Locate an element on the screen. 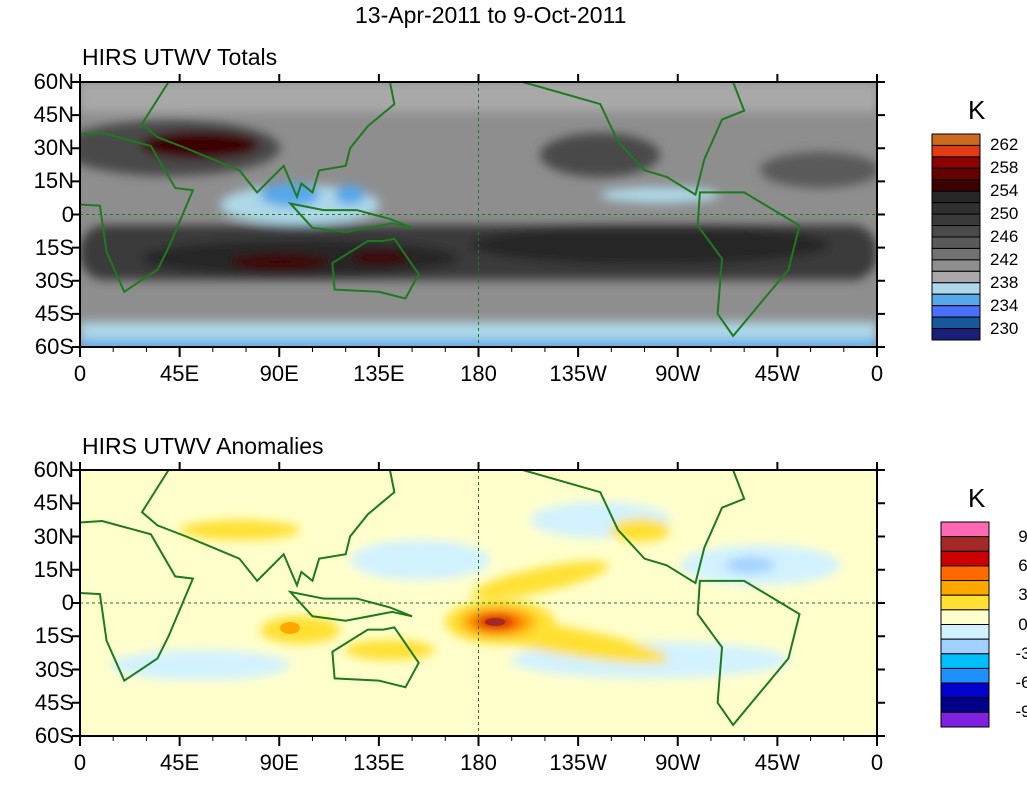 The width and height of the screenshot is (1027, 788). colorbar-label: -9 is located at coordinates (1021, 712).